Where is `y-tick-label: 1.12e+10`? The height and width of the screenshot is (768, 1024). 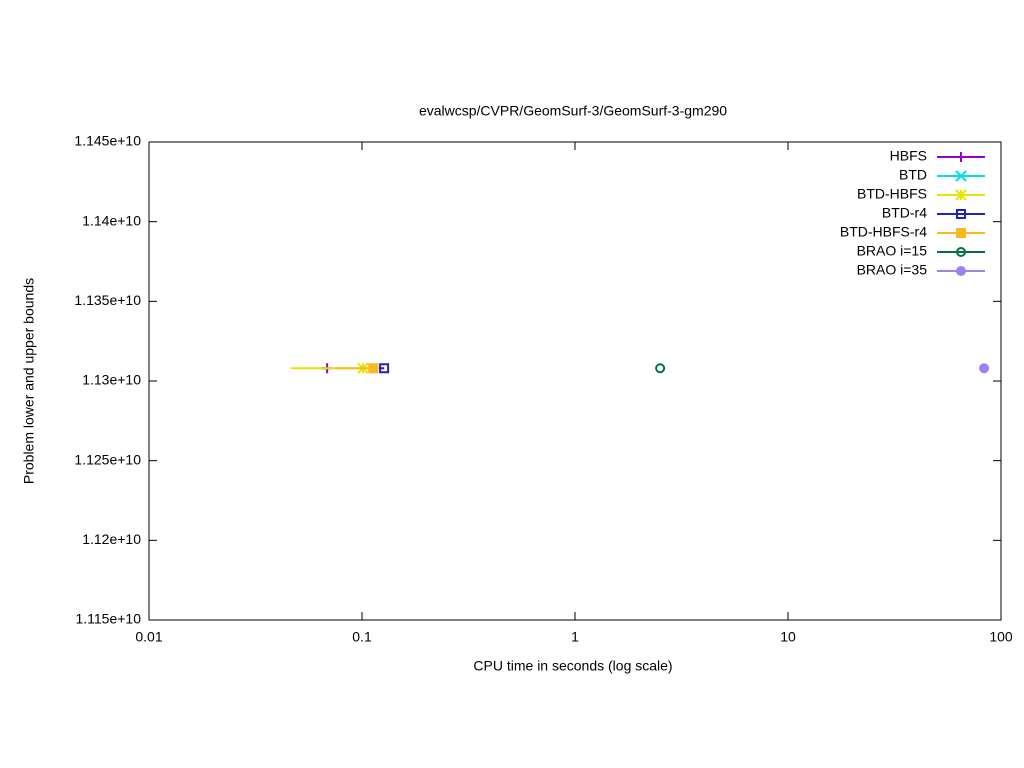
y-tick-label: 1.12e+10 is located at coordinates (111, 539).